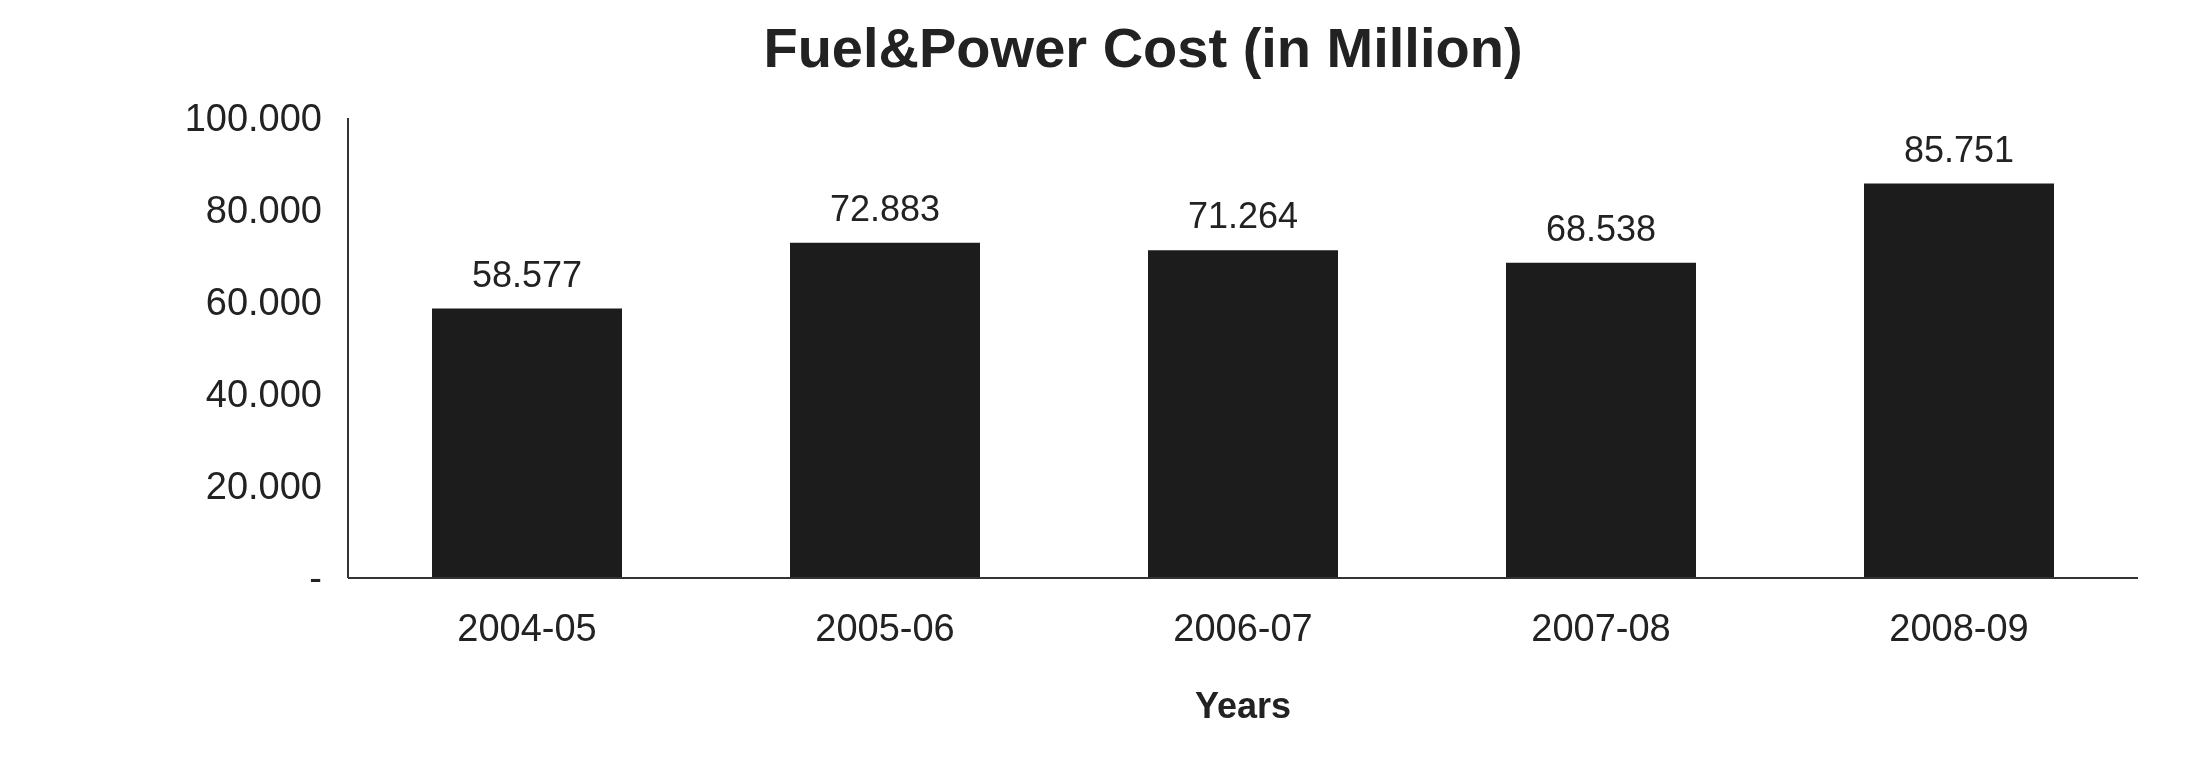 Image resolution: width=2192 pixels, height=774 pixels. What do you see at coordinates (1959, 627) in the screenshot?
I see `x-tick-label: 2008-09` at bounding box center [1959, 627].